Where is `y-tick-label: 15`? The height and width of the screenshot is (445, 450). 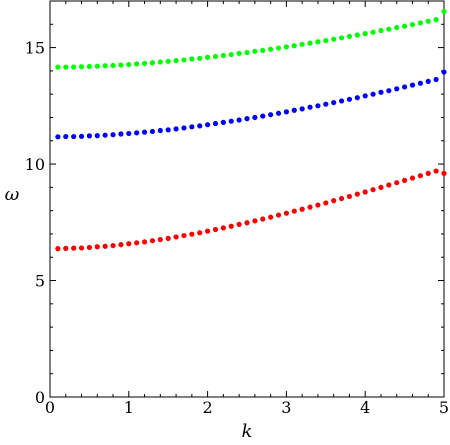
y-tick-label: 15 is located at coordinates (35, 48).